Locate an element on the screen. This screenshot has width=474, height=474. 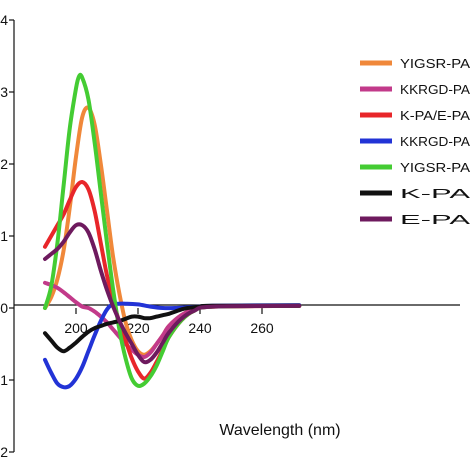
y-tick-label: 4 is located at coordinates (4, 20).